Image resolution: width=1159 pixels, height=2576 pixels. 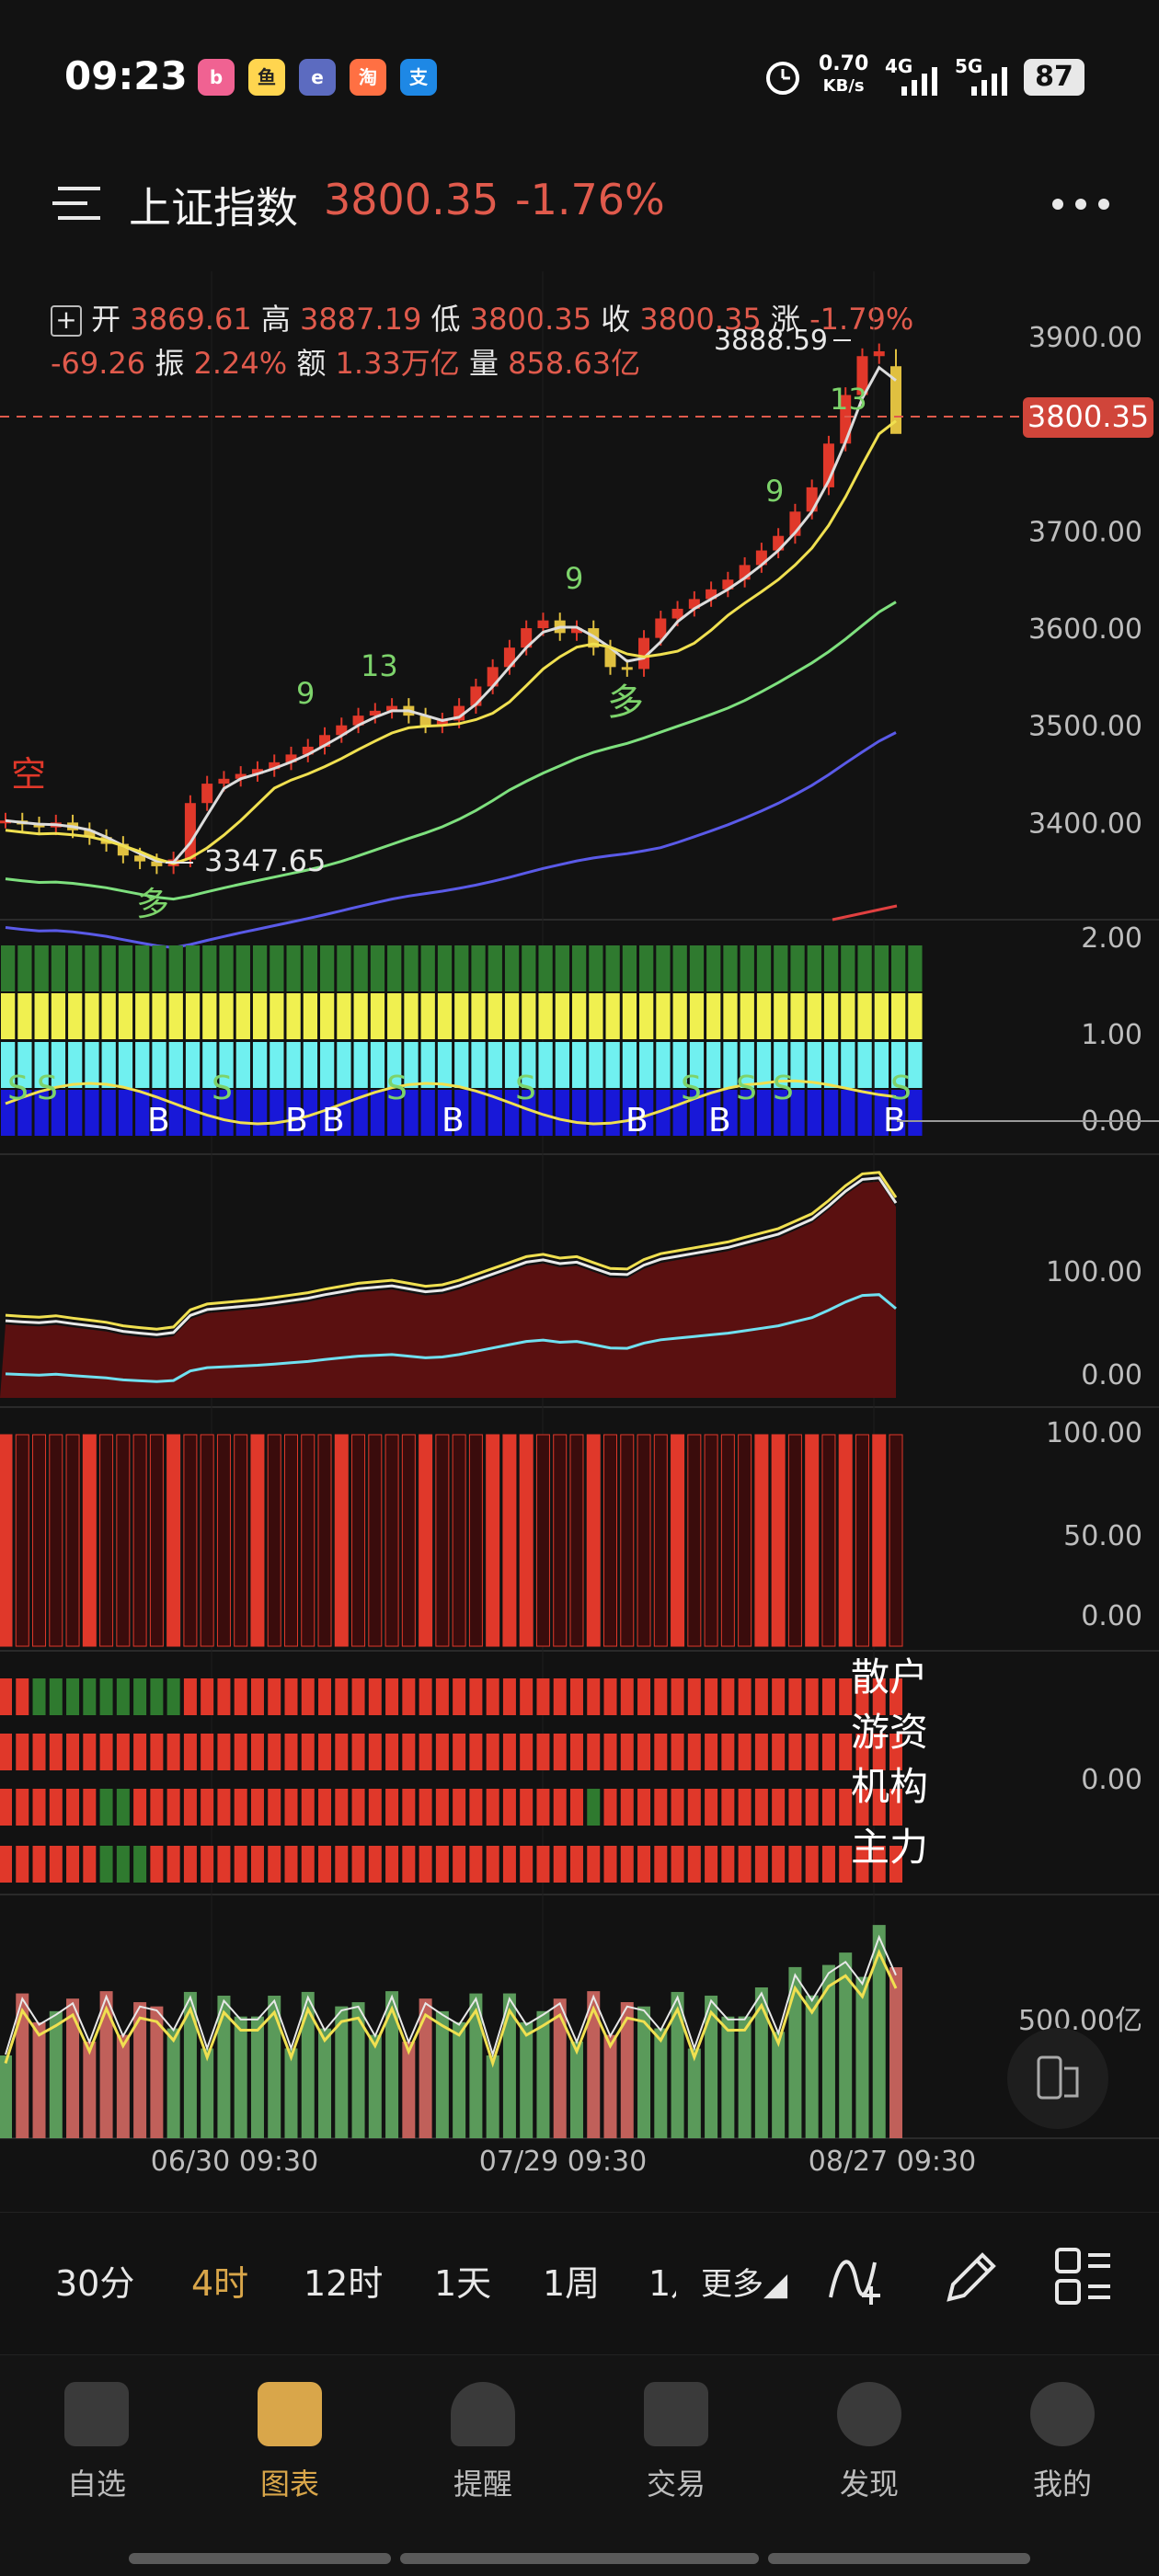 I want to click on ind2-yellow-line, so click(x=451, y=1251).